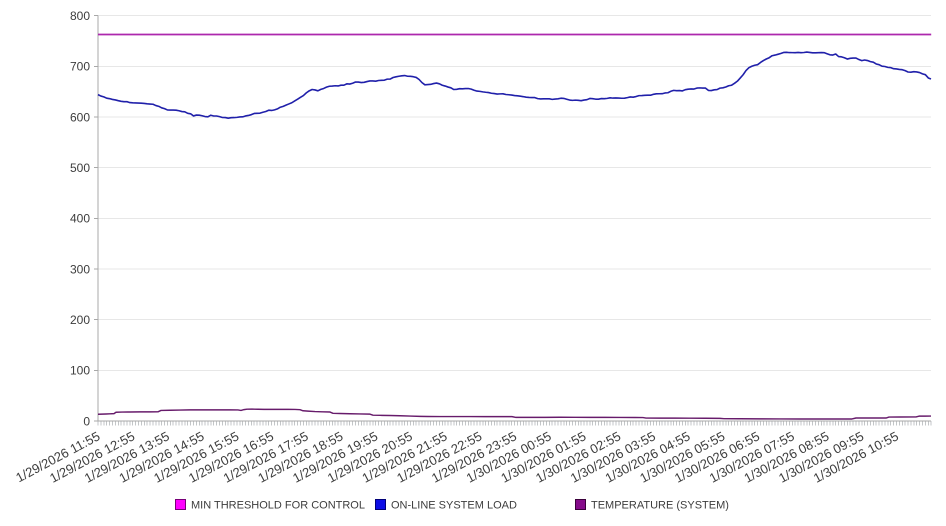  I want to click on svg-text: MIN THRESHOLD FOR CONTROL, so click(278, 505).